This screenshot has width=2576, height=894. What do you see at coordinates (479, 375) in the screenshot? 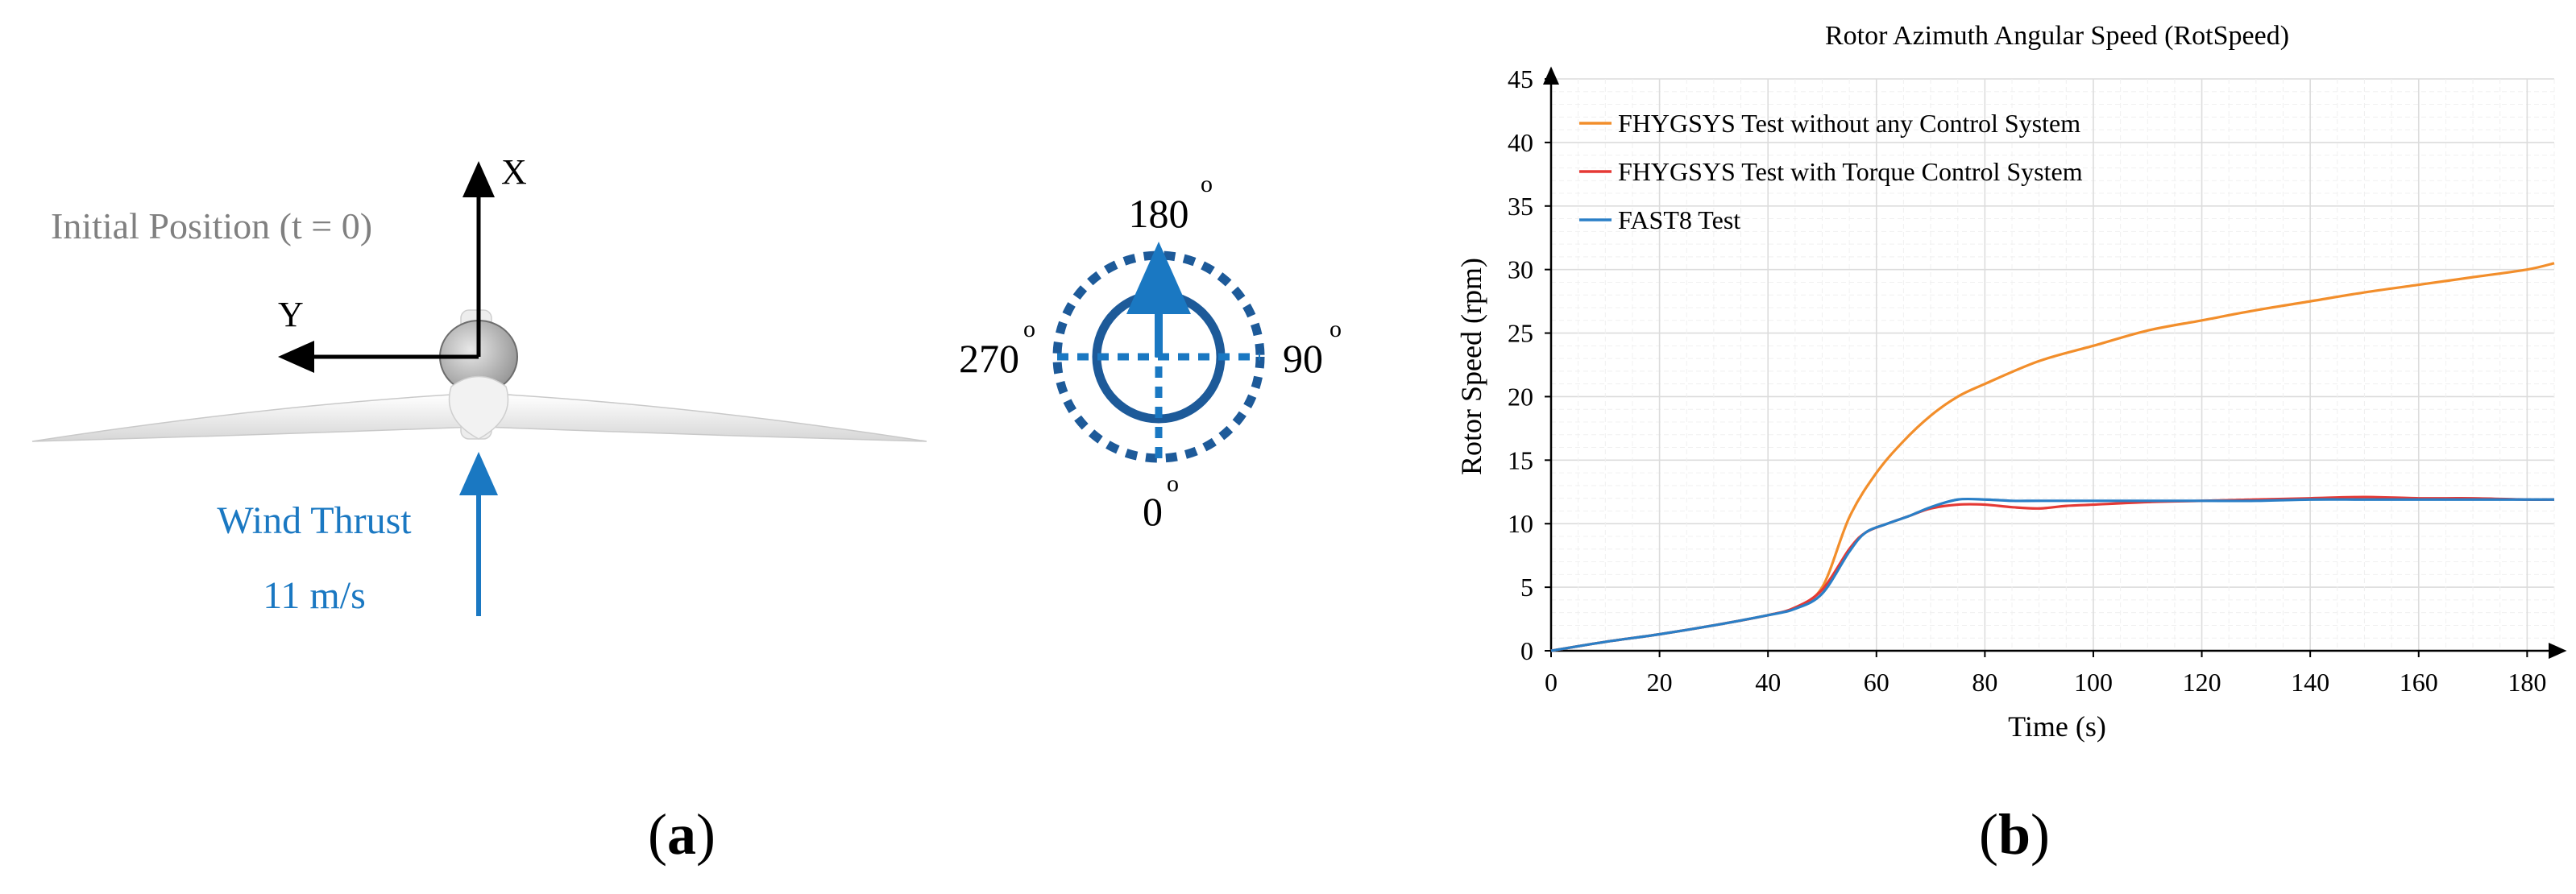
I see `turbine-icon` at bounding box center [479, 375].